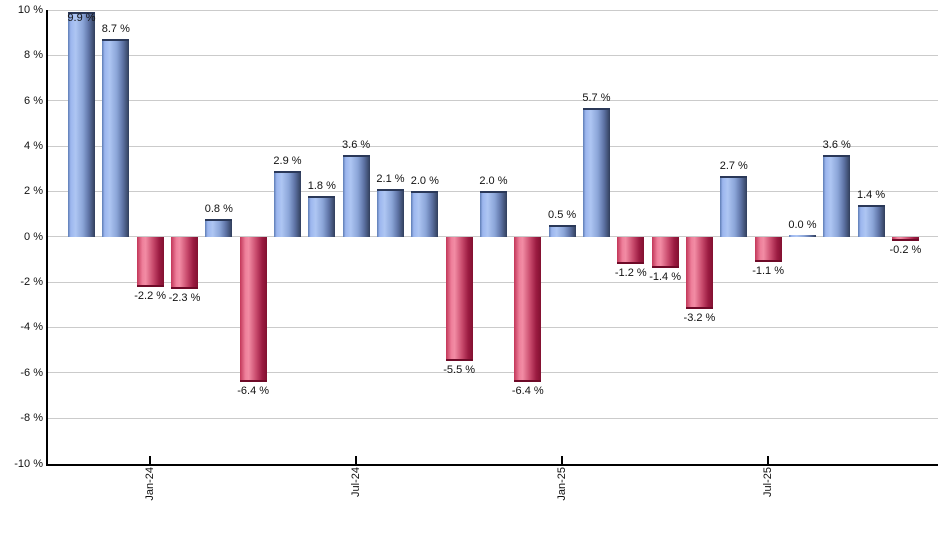  Describe the element at coordinates (287, 160) in the screenshot. I see `bar-value-label: 2.9 %` at that location.